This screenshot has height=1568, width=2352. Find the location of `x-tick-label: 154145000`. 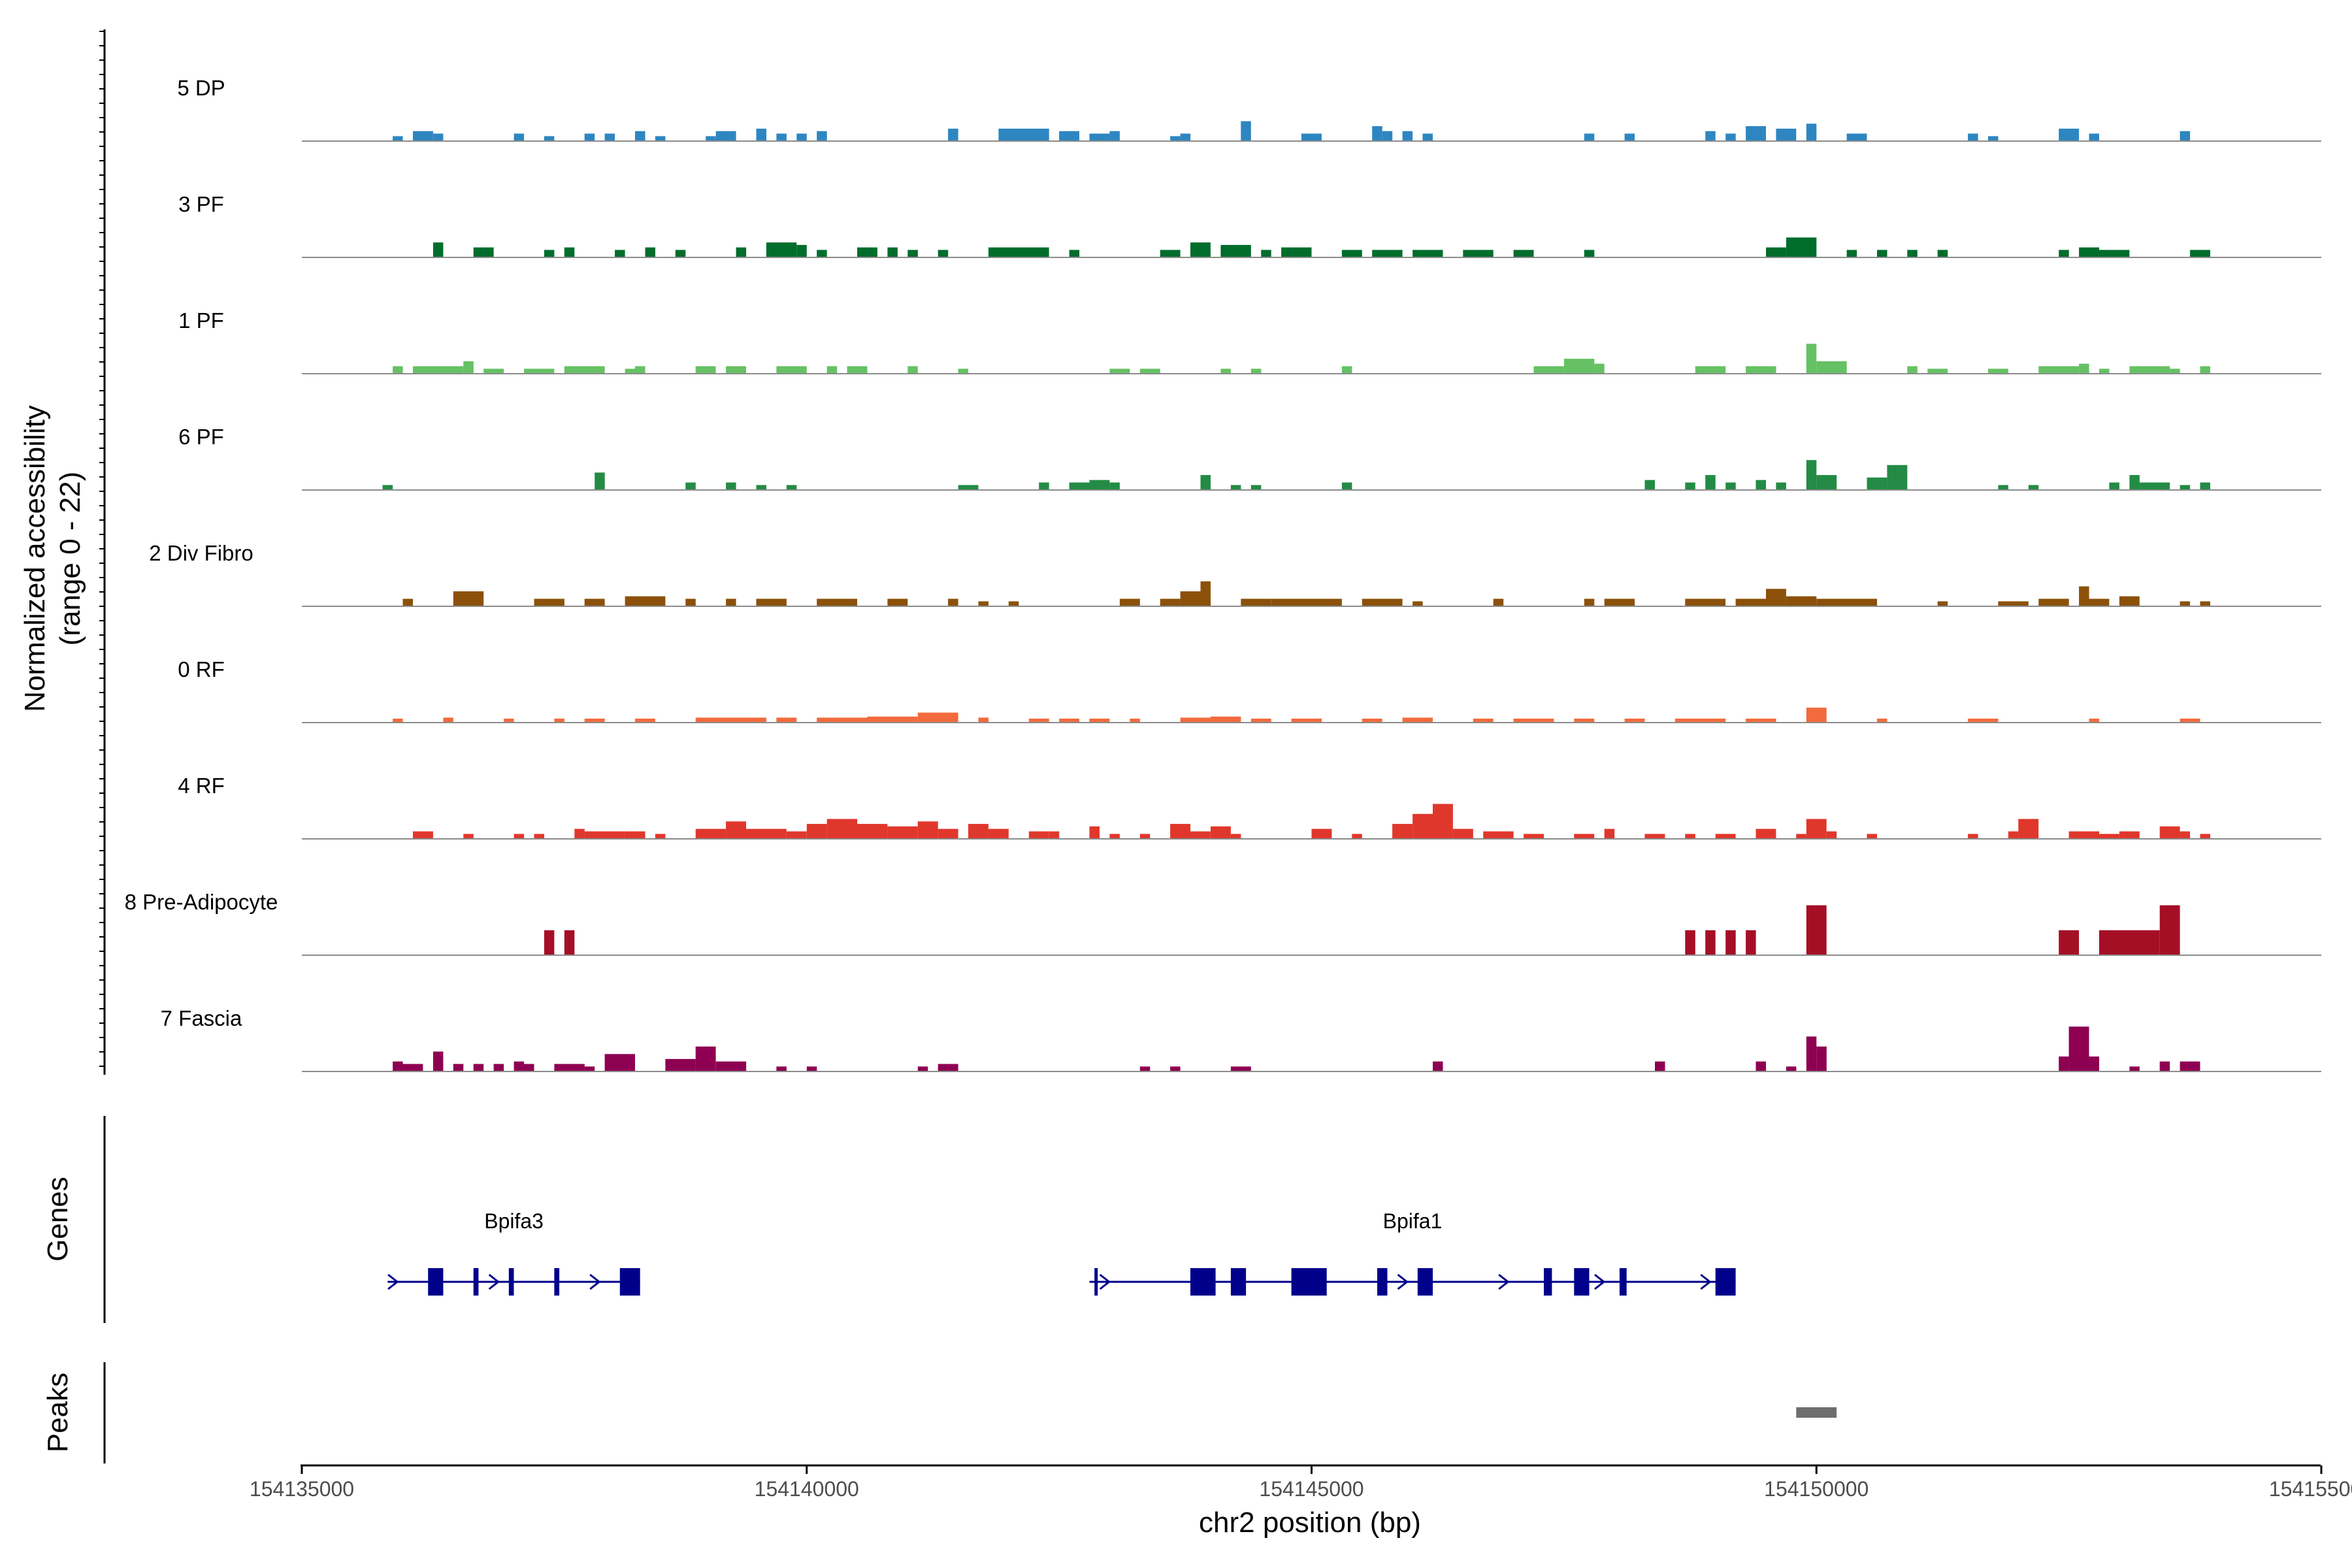

x-tick-label: 154145000 is located at coordinates (1311, 1489).